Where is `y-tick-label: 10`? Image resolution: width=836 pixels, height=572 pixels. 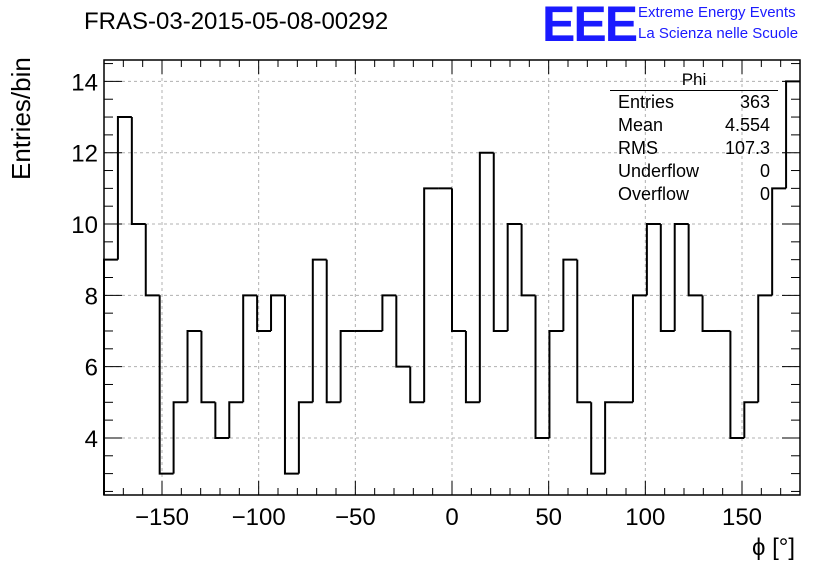
y-tick-label: 10 is located at coordinates (84, 225).